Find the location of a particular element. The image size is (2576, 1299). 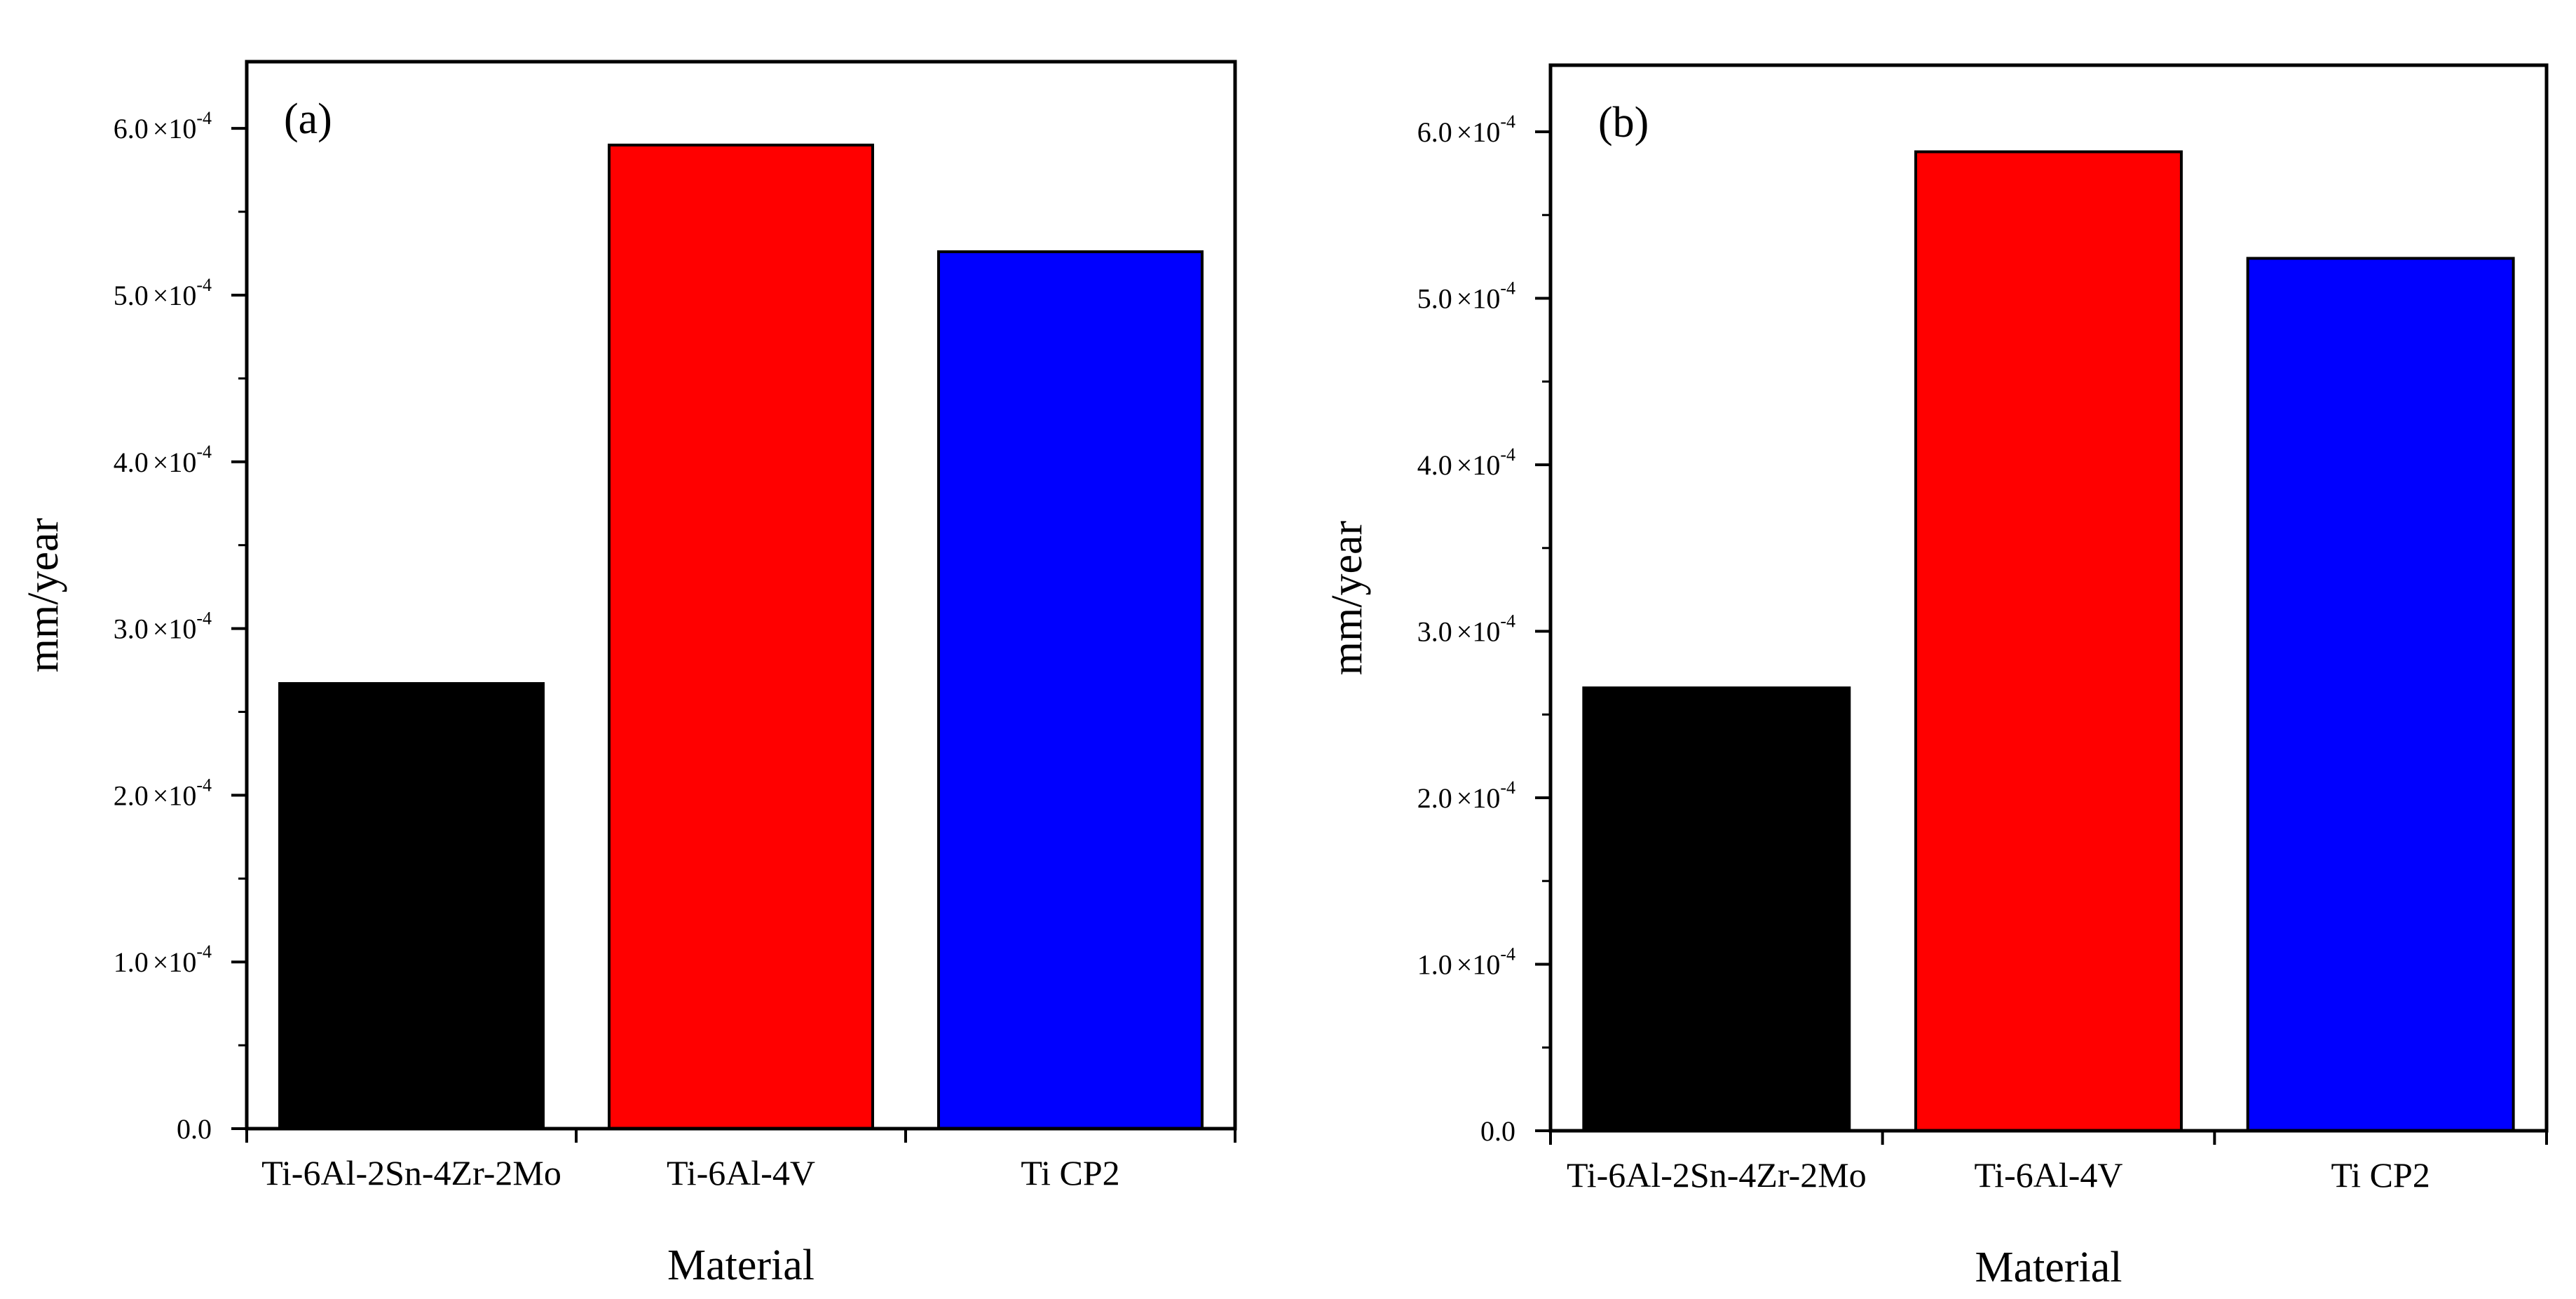

panel-label: (b) is located at coordinates (1623, 123).